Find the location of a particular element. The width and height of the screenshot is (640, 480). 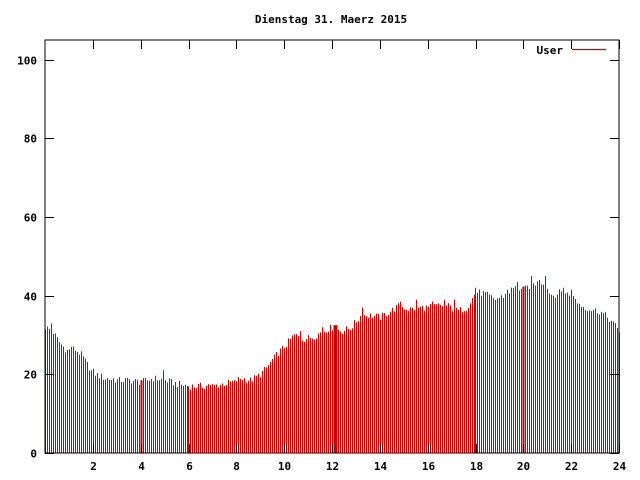

x-tick-label: 22 is located at coordinates (571, 466).